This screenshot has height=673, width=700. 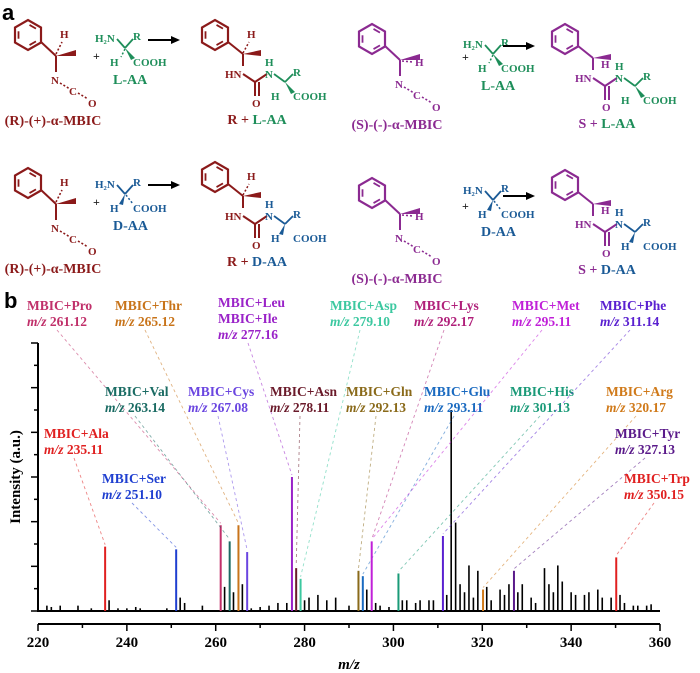 What do you see at coordinates (8, 12) in the screenshot?
I see `panel-a-label: a` at bounding box center [8, 12].